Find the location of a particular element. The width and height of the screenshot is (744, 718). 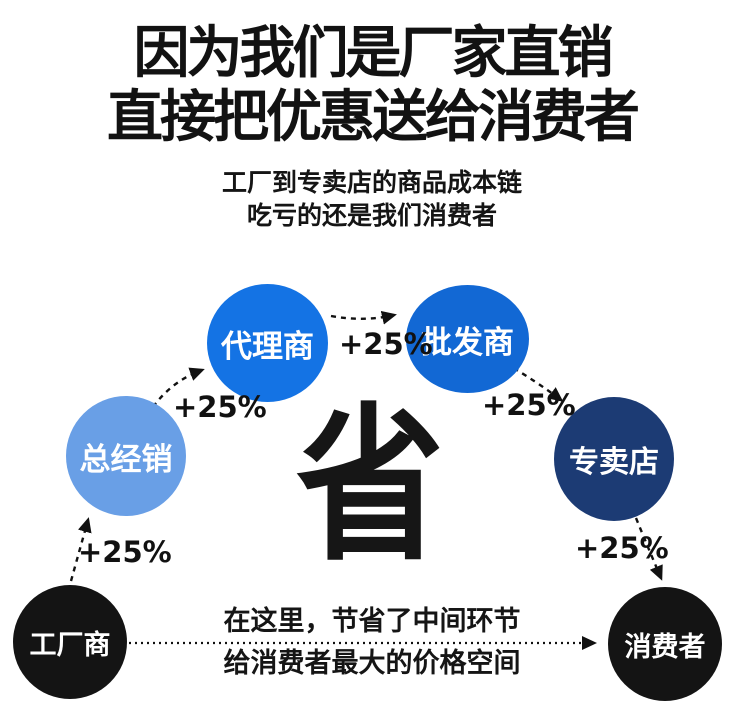

node-exclusive-store: 专卖店 is located at coordinates (614, 459).